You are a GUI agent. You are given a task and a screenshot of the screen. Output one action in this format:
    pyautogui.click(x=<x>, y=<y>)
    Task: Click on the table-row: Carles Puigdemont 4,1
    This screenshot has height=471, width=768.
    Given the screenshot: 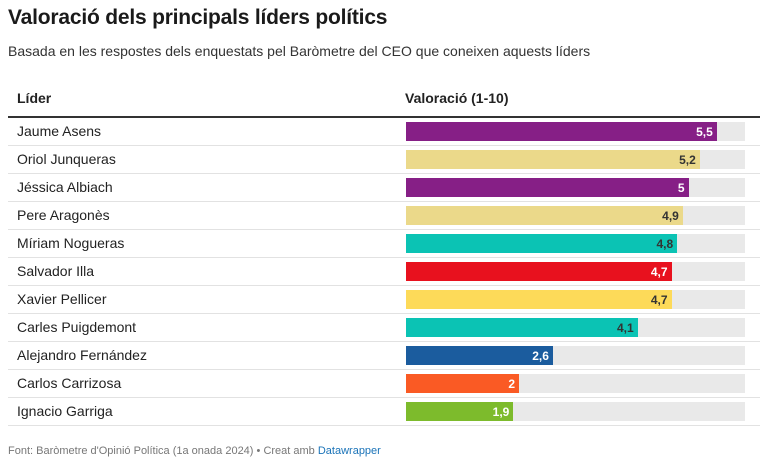 What is the action you would take?
    pyautogui.click(x=384, y=328)
    